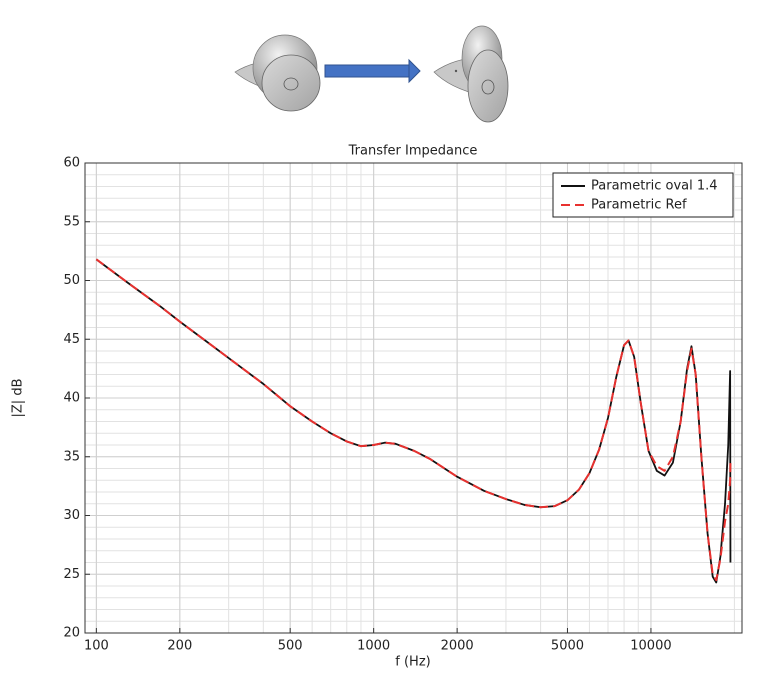 This screenshot has height=675, width=765. What do you see at coordinates (654, 186) in the screenshot?
I see `legend-label: Parametric oval 1.4` at bounding box center [654, 186].